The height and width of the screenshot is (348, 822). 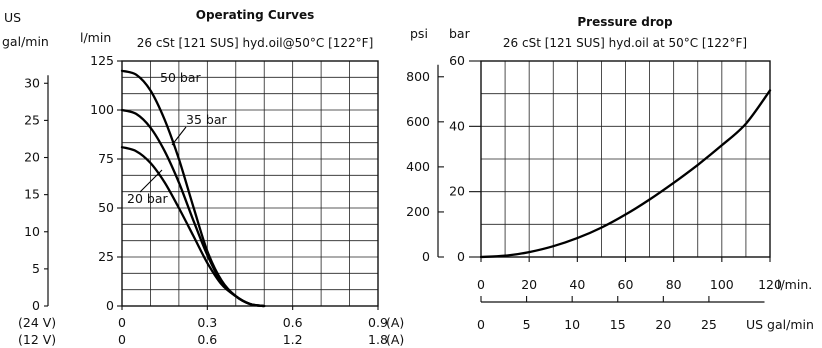 What do you see at coordinates (457, 125) in the screenshot?
I see `y-tick-label: 40` at bounding box center [457, 125].